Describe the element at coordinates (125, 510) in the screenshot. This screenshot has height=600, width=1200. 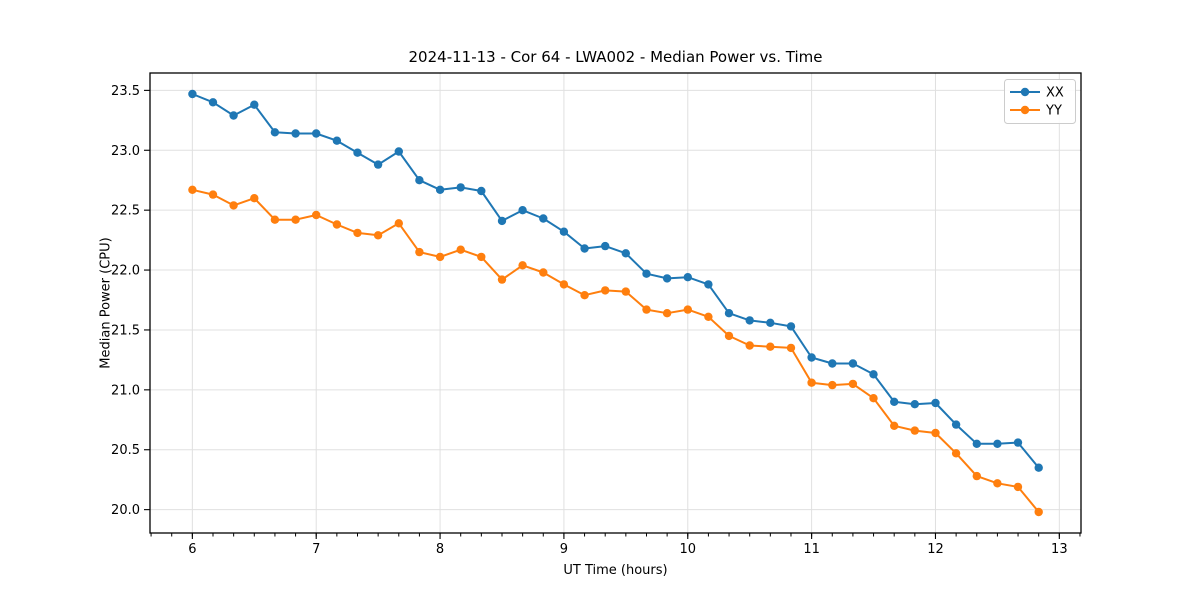
I see `svg-text: 20.0` at that location.